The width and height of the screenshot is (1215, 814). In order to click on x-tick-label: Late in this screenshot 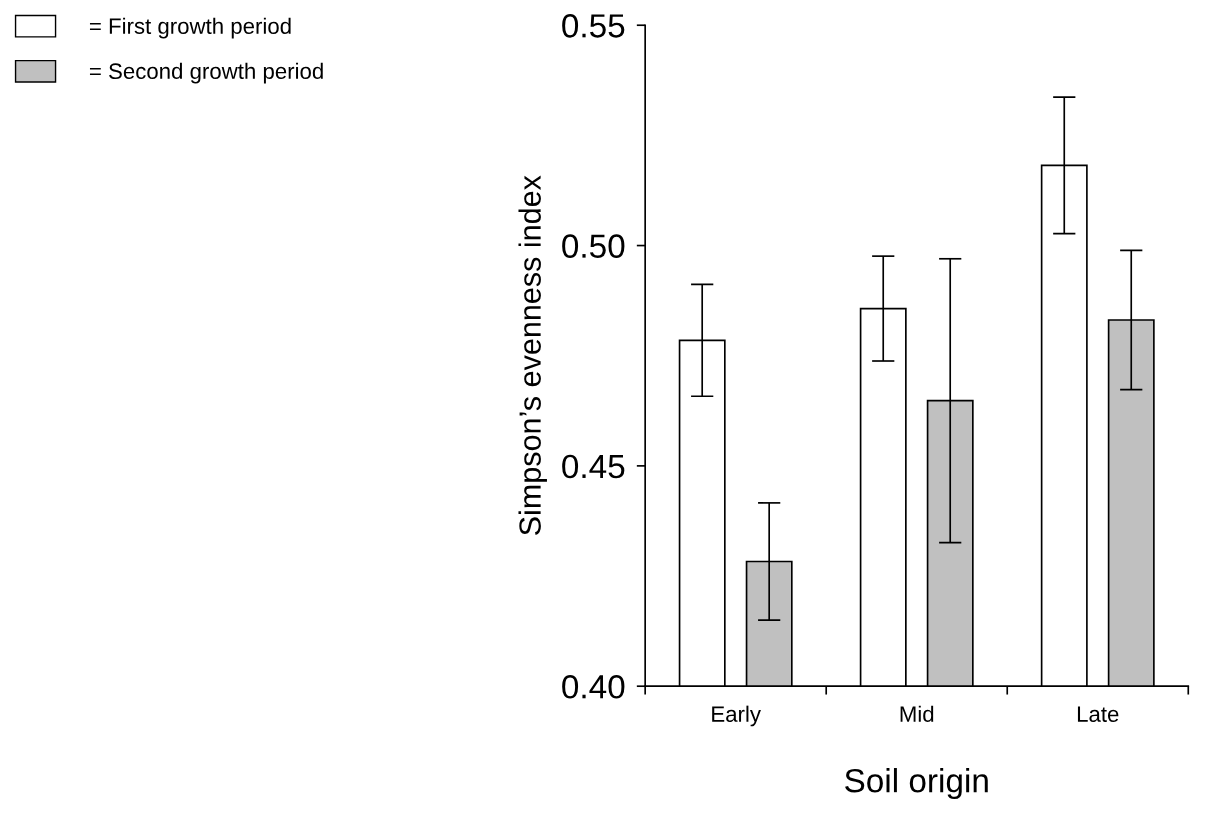, I will do `click(1098, 714)`.